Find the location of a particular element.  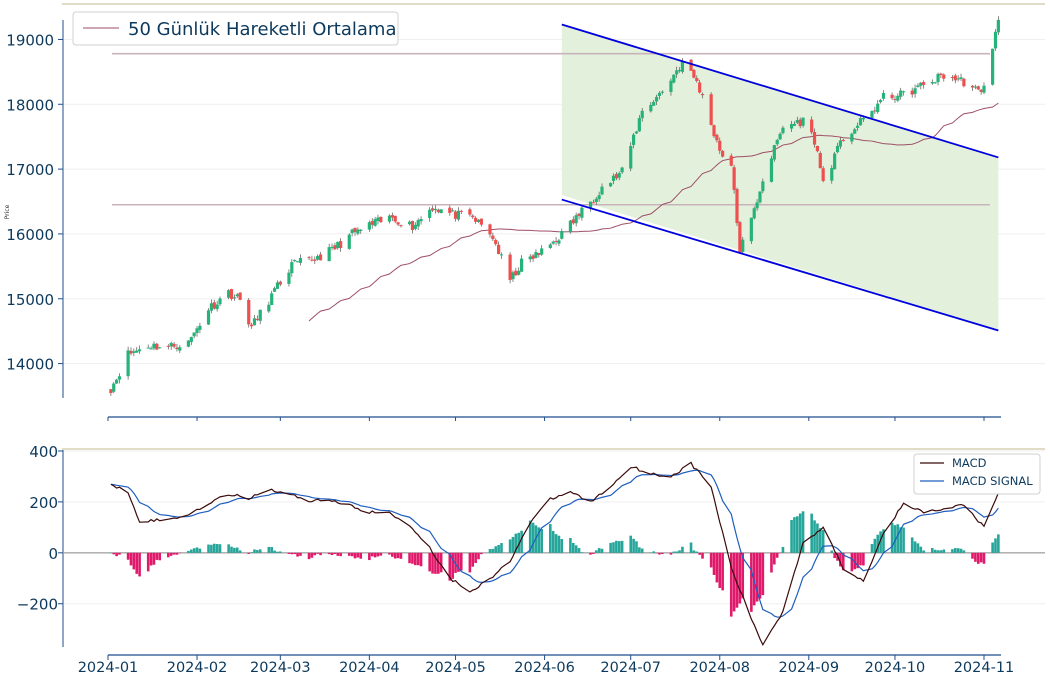

price-legend: 50 Günlük Hareketli Ortalama is located at coordinates (235, 28).